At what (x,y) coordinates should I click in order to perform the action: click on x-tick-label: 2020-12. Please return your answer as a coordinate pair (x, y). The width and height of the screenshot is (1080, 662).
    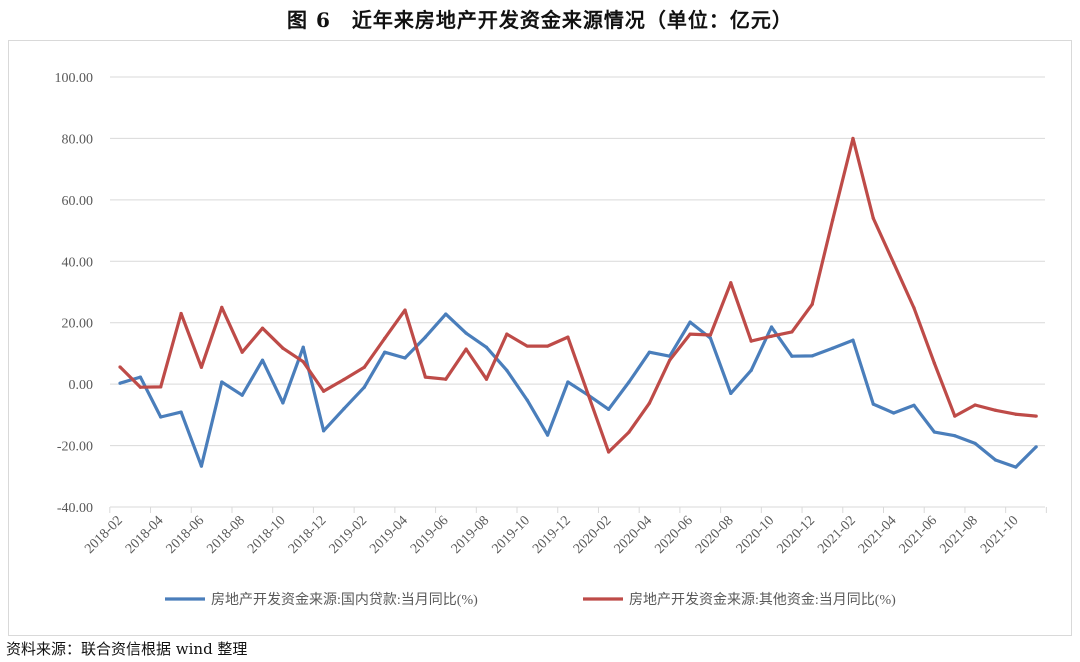
    Looking at the image, I should click on (796, 535).